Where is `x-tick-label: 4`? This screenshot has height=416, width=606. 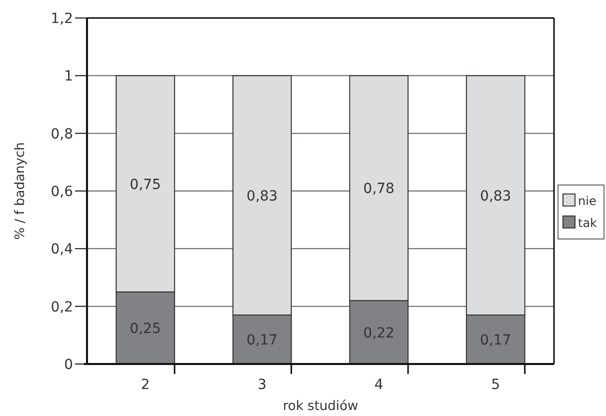
x-tick-label: 4 is located at coordinates (379, 385).